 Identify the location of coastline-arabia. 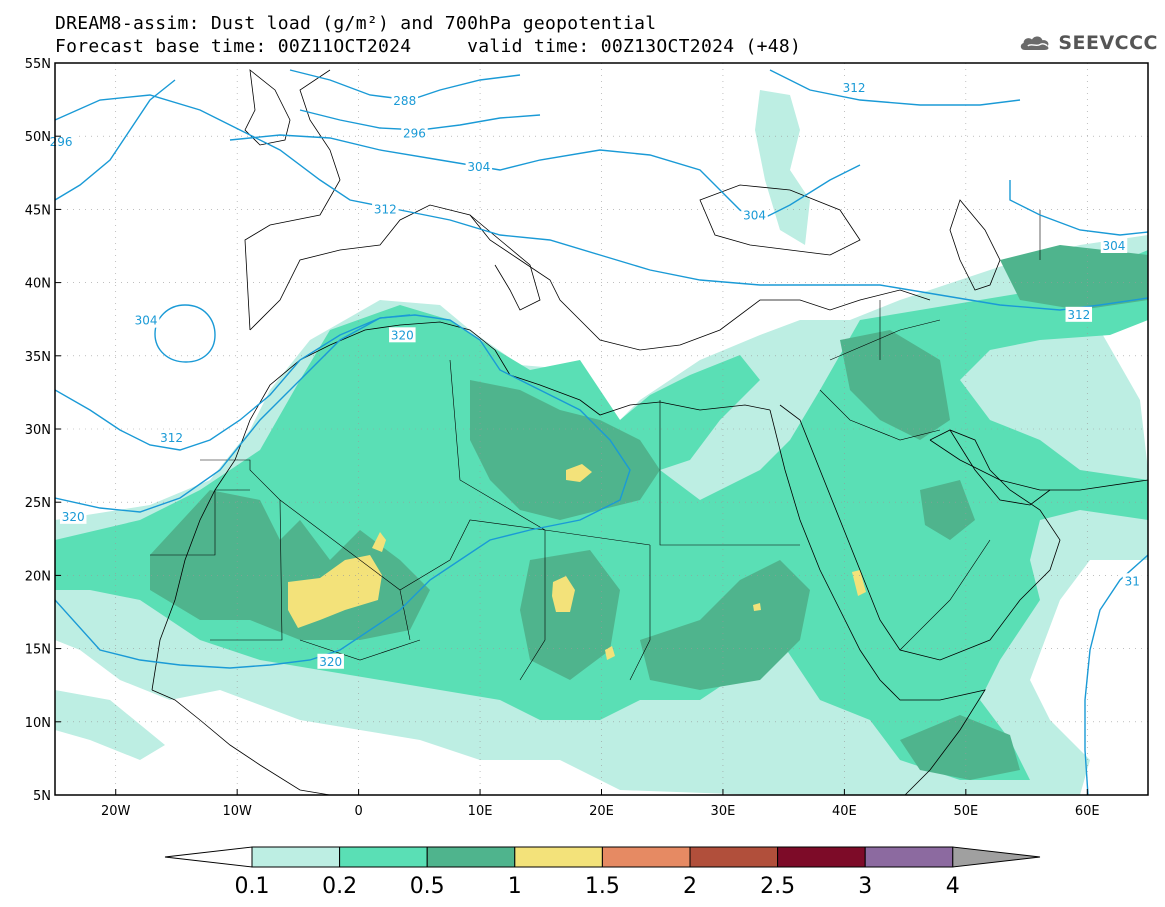
(920, 532).